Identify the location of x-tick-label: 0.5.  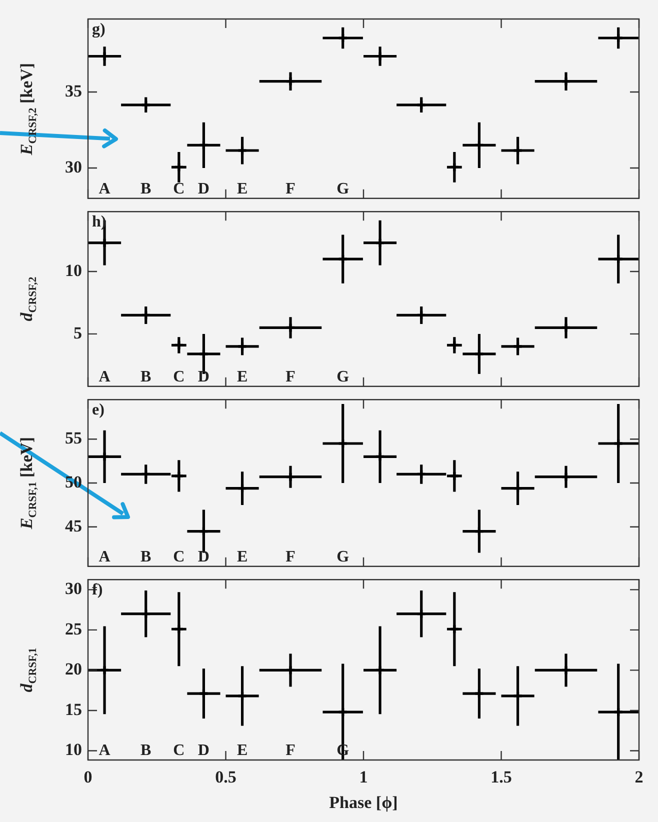
(225, 777).